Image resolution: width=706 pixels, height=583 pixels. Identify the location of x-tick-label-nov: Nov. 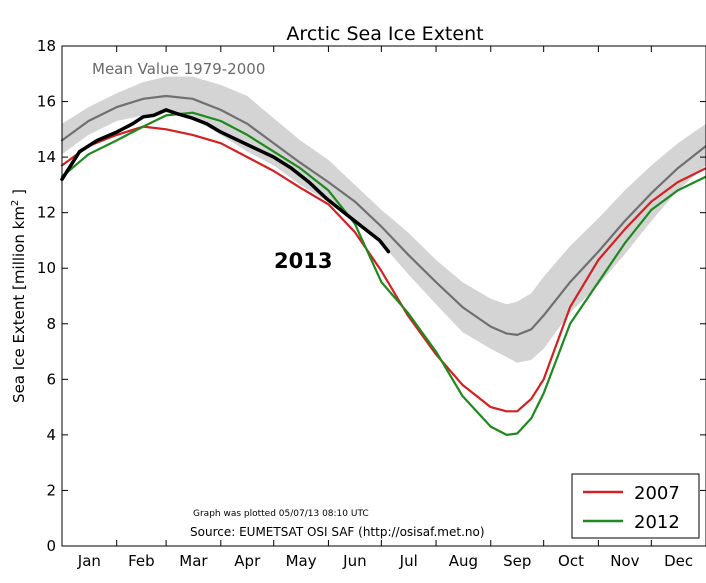
(624, 561).